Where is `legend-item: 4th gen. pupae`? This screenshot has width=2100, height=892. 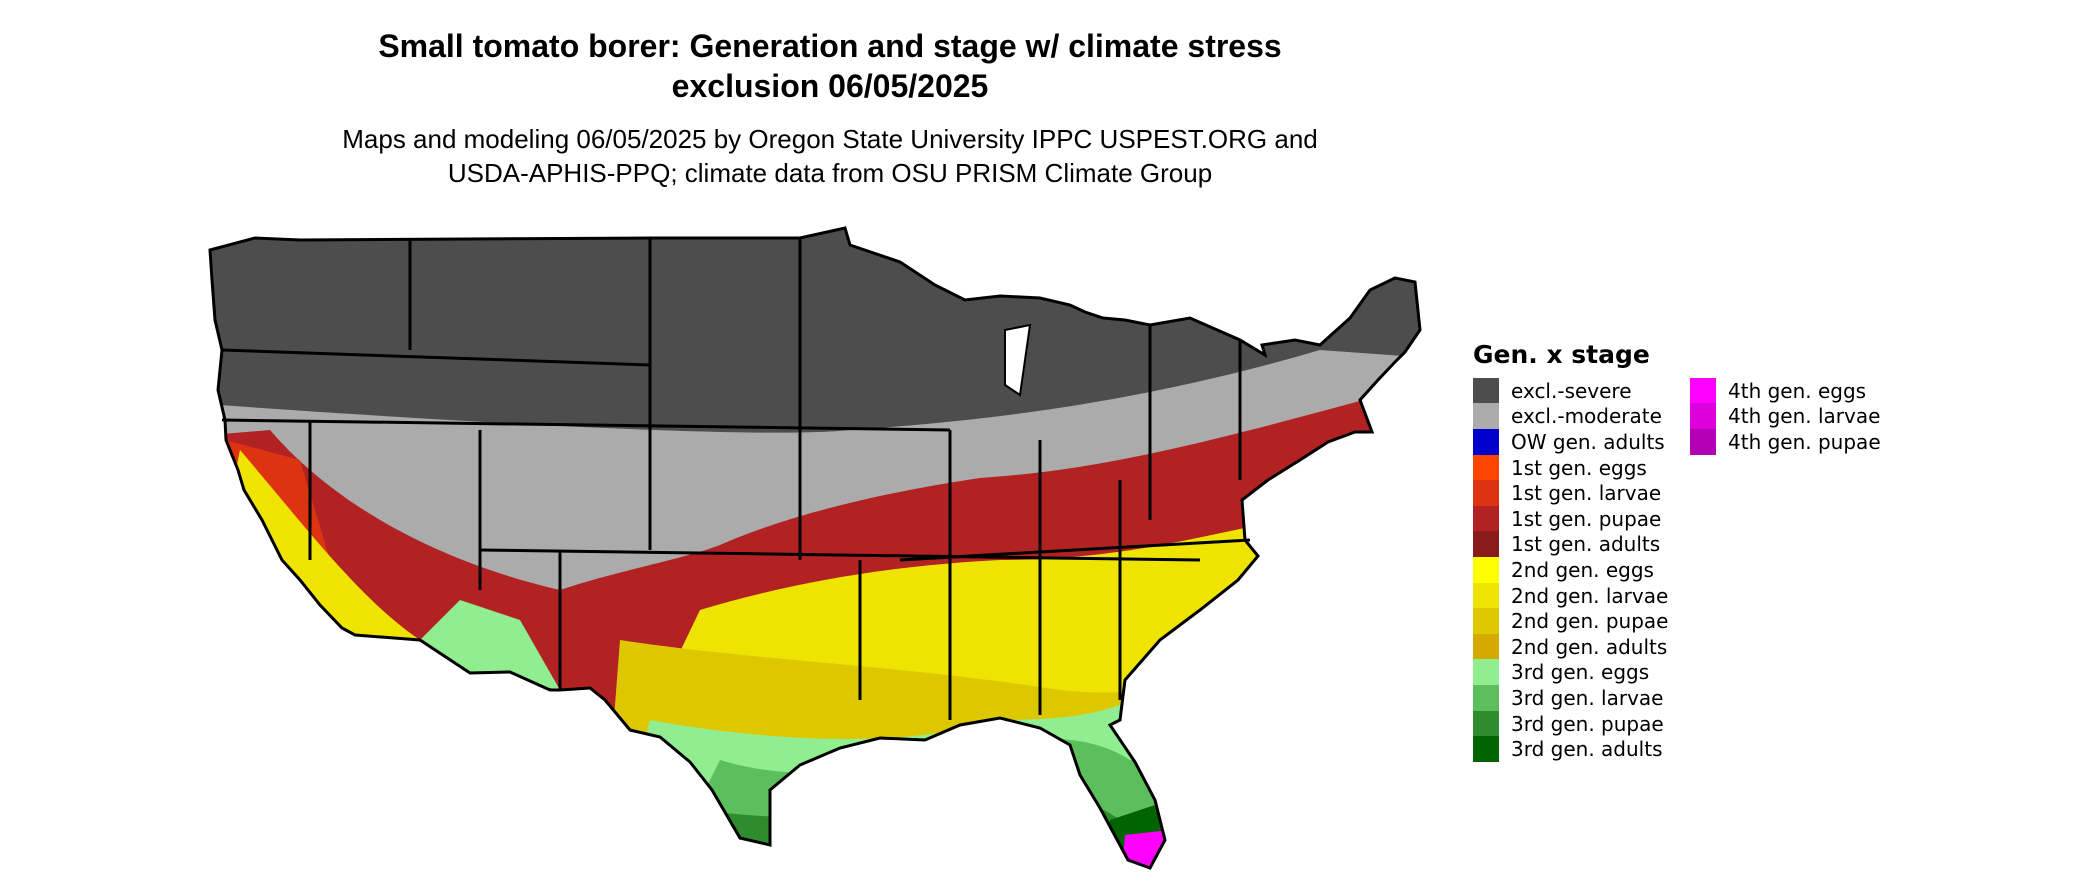 legend-item: 4th gen. pupae is located at coordinates (1785, 441).